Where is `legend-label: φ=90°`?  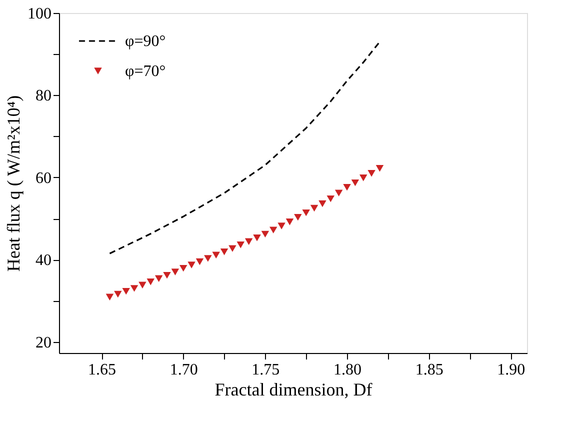 legend-label: φ=90° is located at coordinates (145, 41).